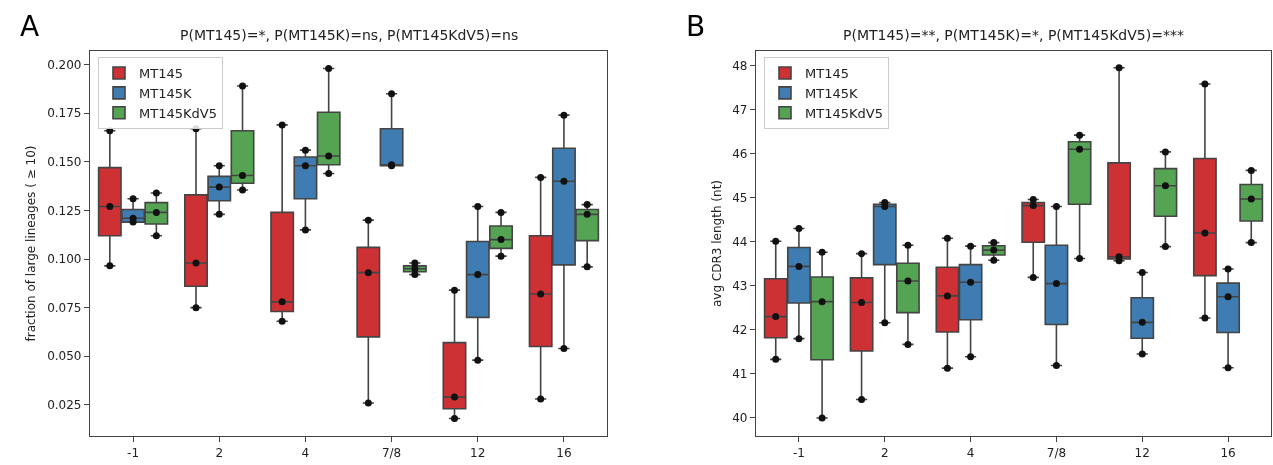 The height and width of the screenshot is (465, 1273). I want to click on y-tick-label: 47, so click(740, 109).